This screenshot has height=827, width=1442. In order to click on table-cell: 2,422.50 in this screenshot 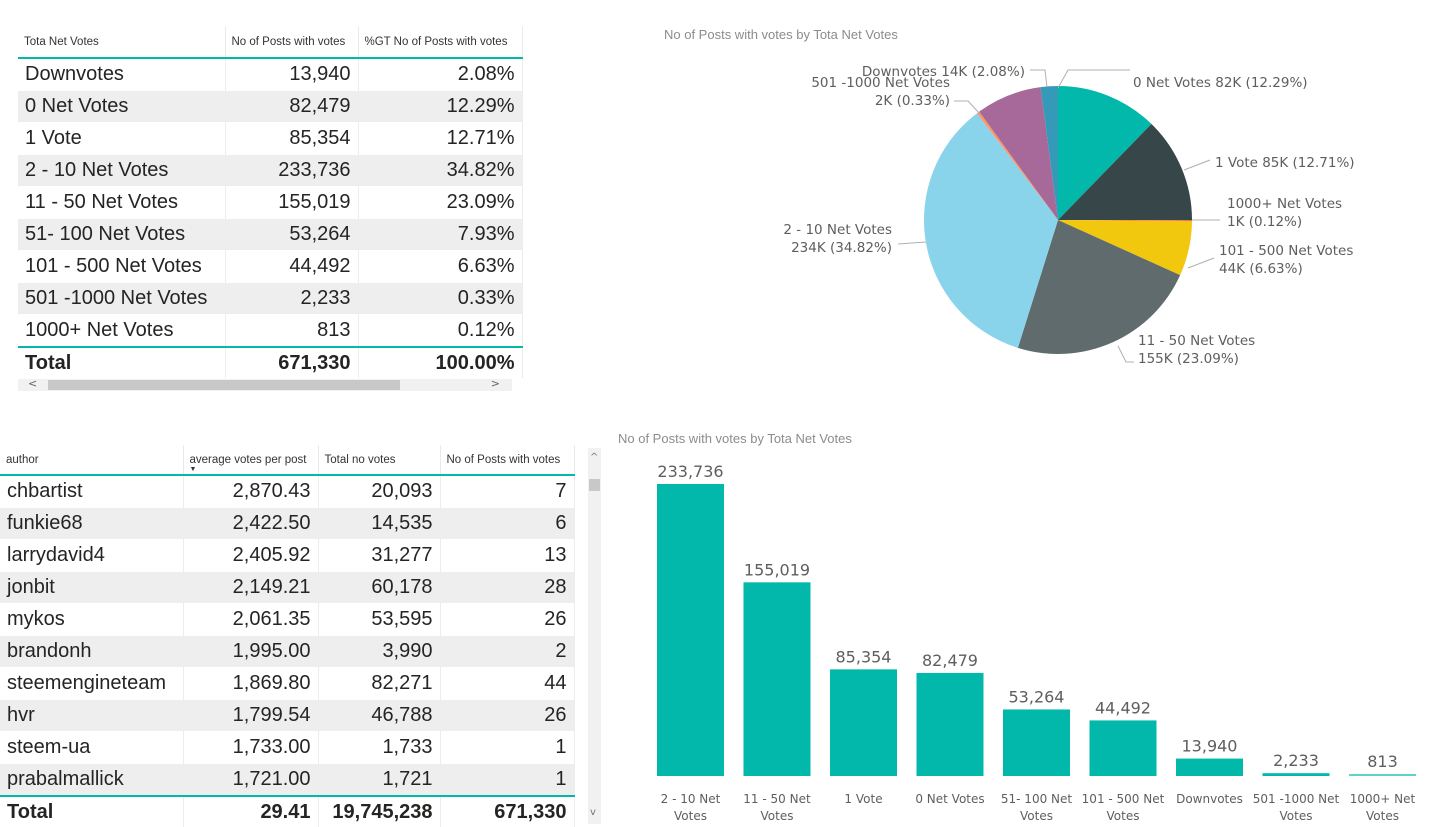, I will do `click(251, 523)`.